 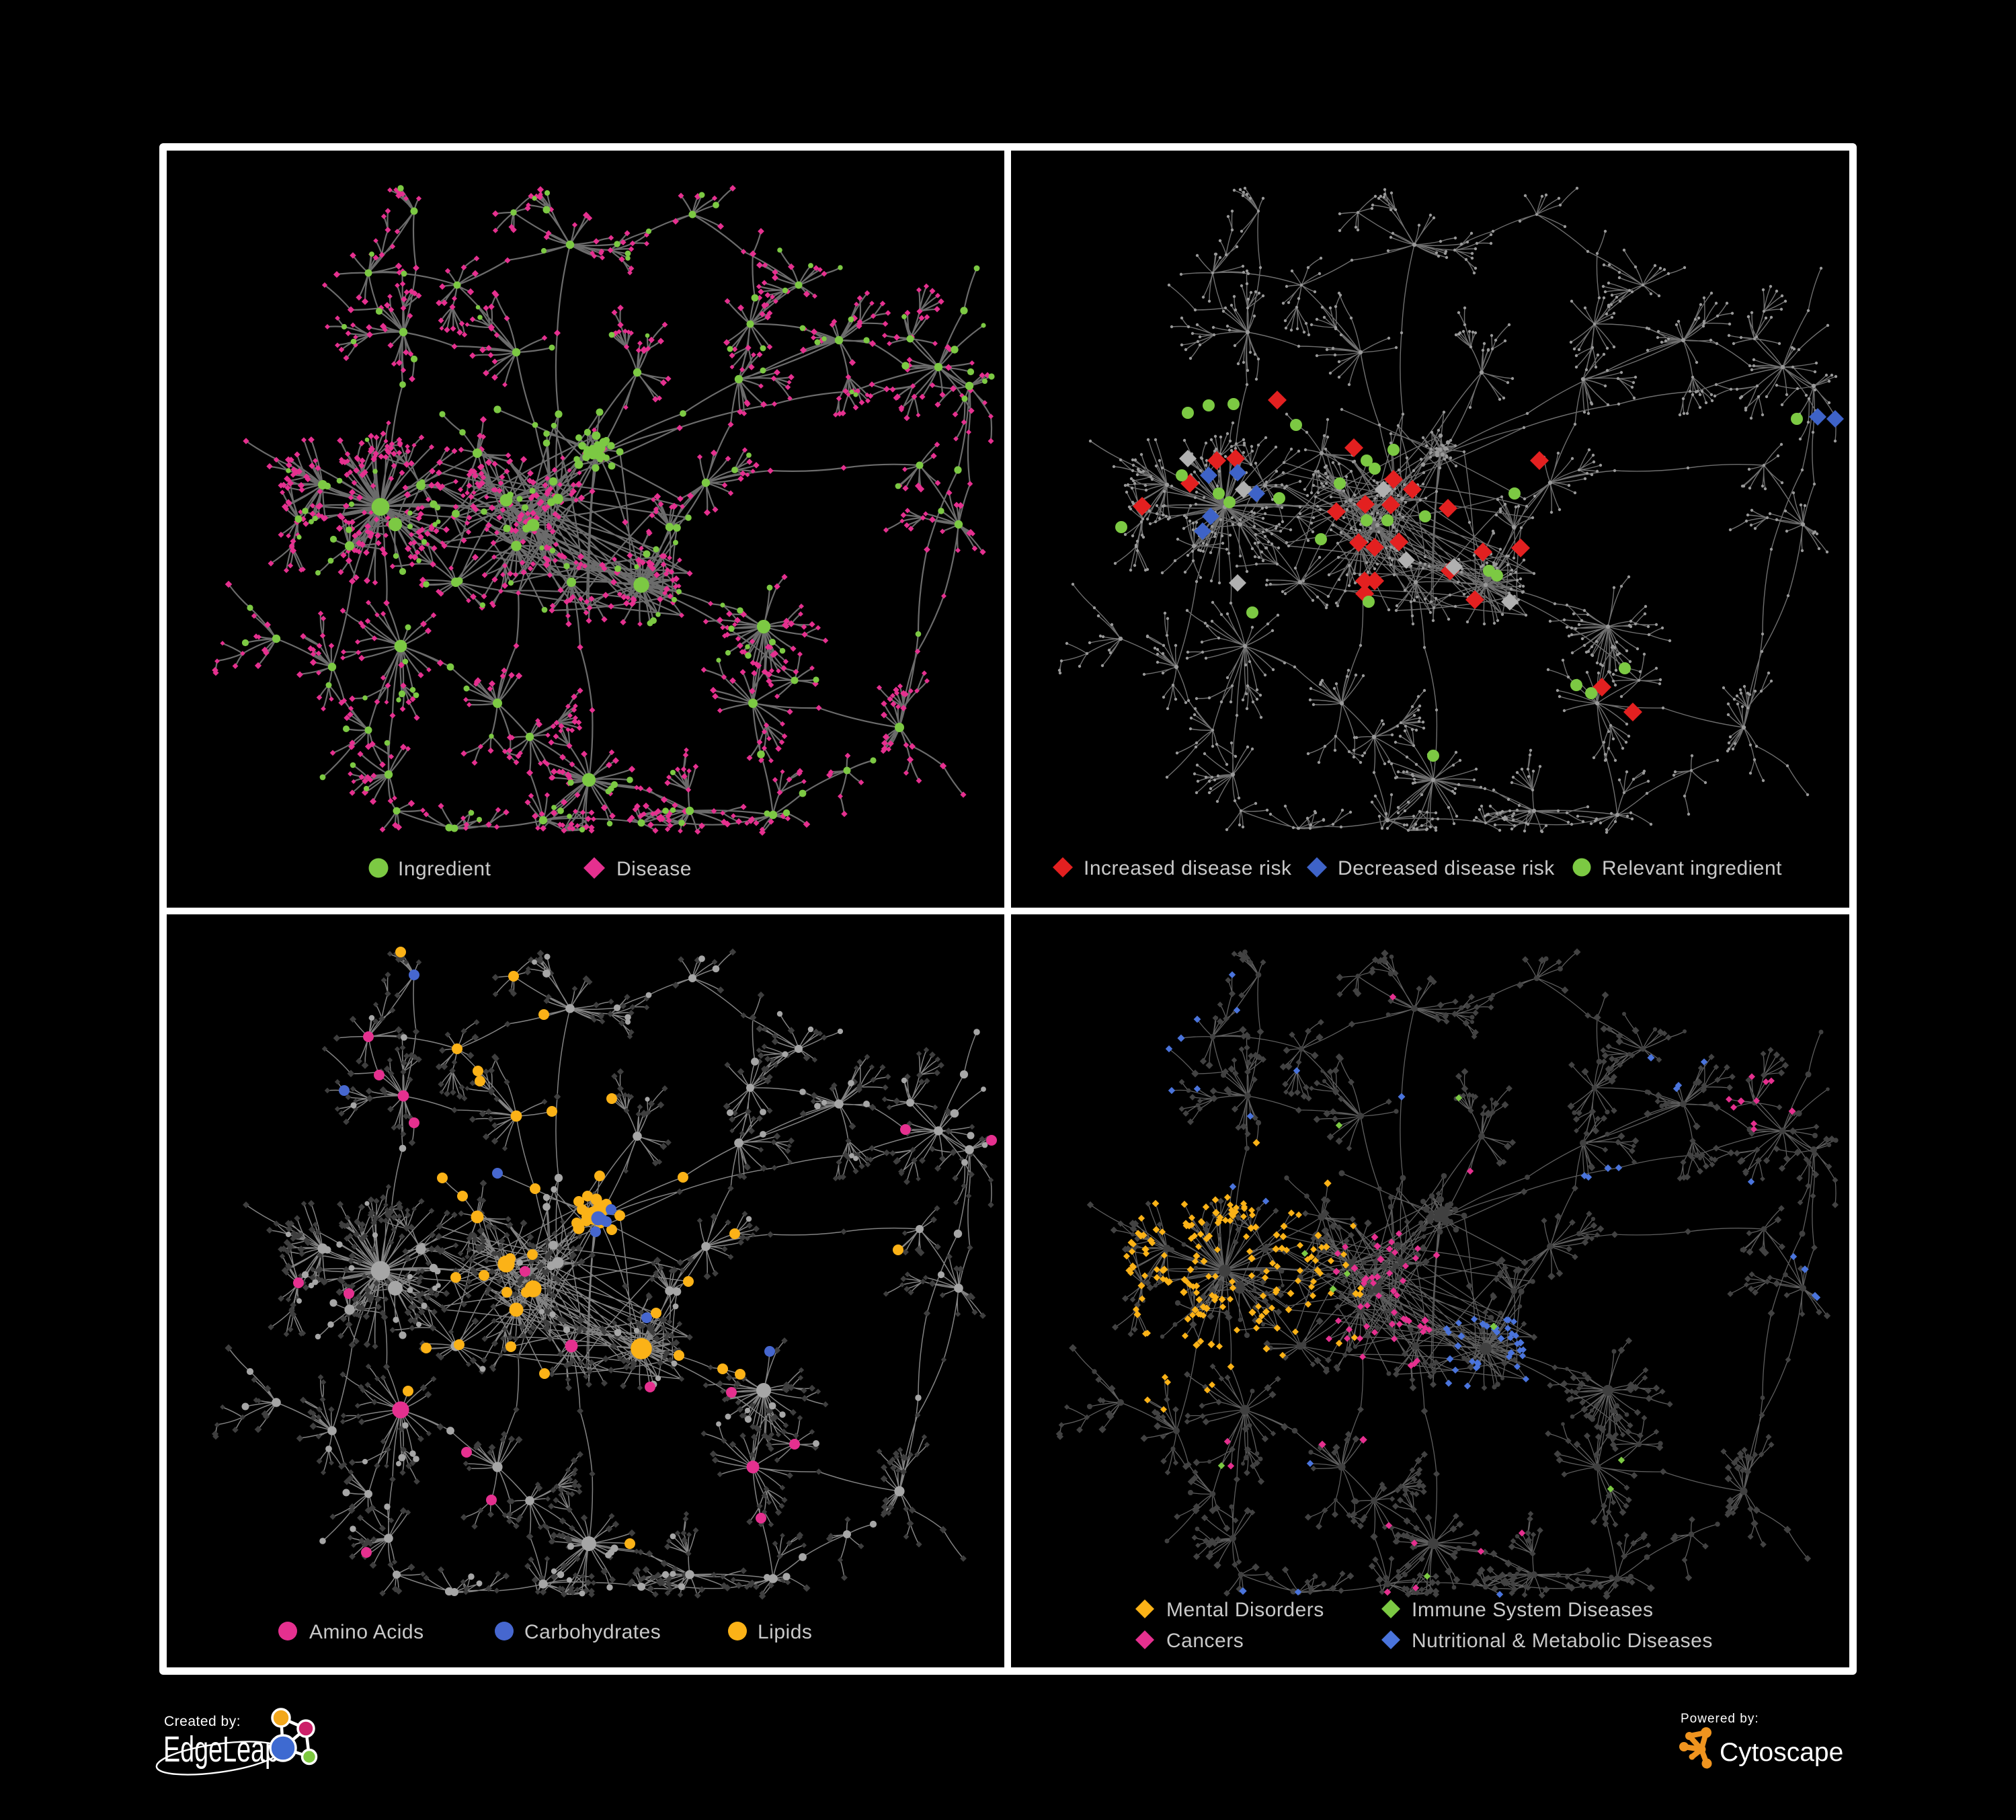 I want to click on svg-text: Decreased disease risk, so click(x=1446, y=868).